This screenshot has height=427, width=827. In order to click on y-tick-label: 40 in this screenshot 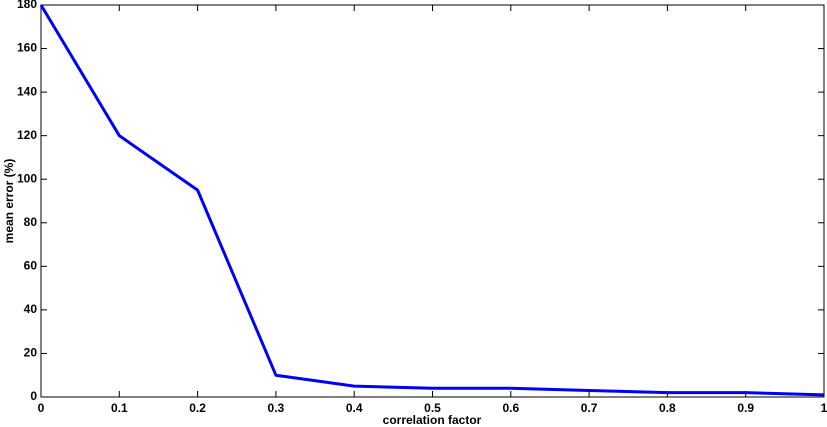, I will do `click(31, 309)`.